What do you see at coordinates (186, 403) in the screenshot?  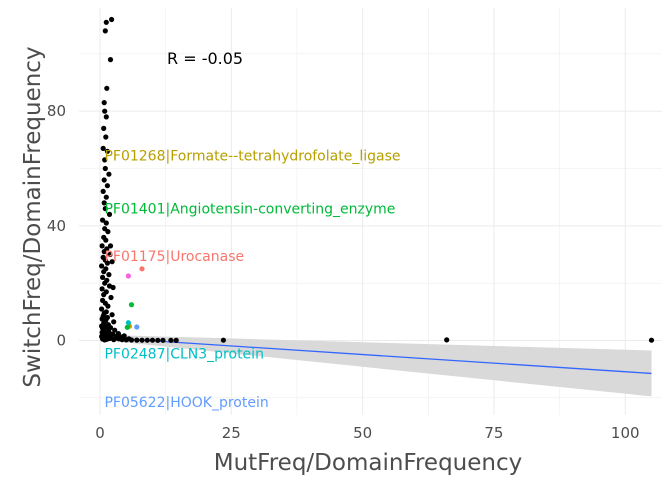 I see `domain-label: PF05622|HOOK_protein` at bounding box center [186, 403].